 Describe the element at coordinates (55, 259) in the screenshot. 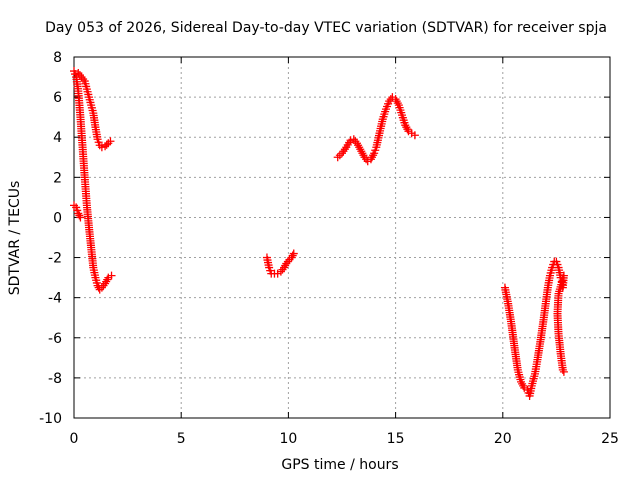

I see `y-tick-label: -2` at that location.